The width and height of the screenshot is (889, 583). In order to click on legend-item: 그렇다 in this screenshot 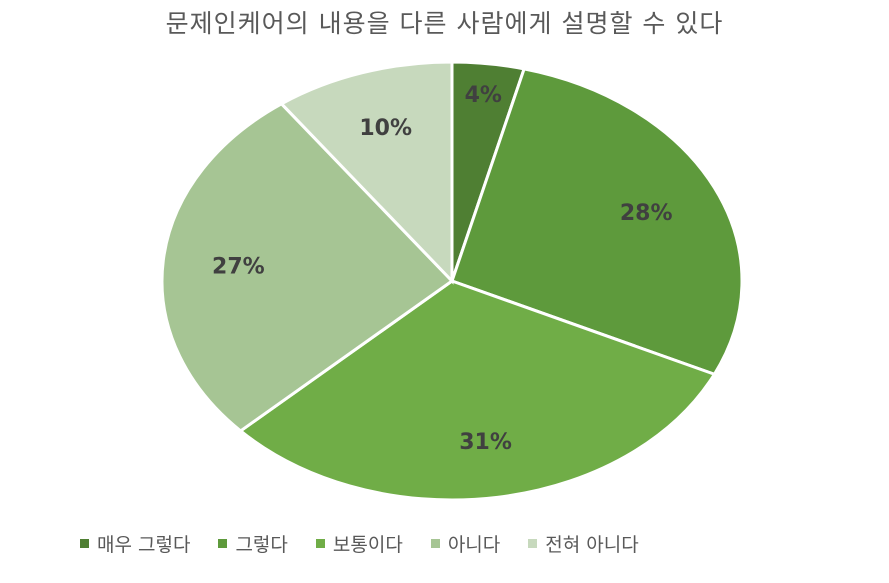, I will do `click(253, 543)`.